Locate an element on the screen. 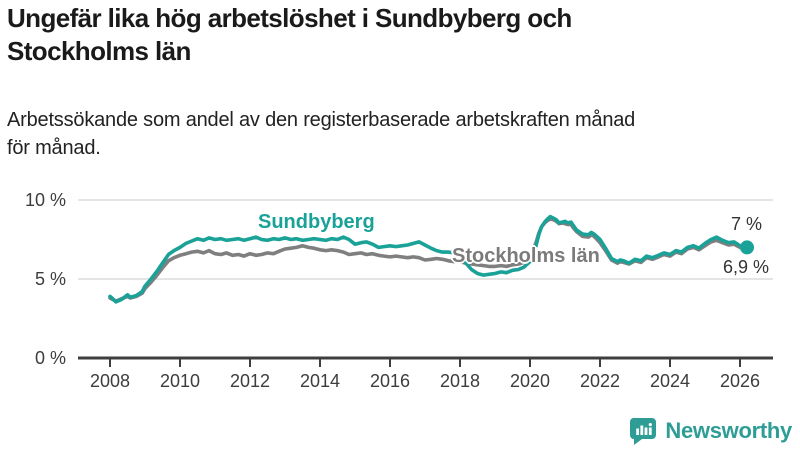  page-title-line-2: Stockholms län is located at coordinates (99, 51).